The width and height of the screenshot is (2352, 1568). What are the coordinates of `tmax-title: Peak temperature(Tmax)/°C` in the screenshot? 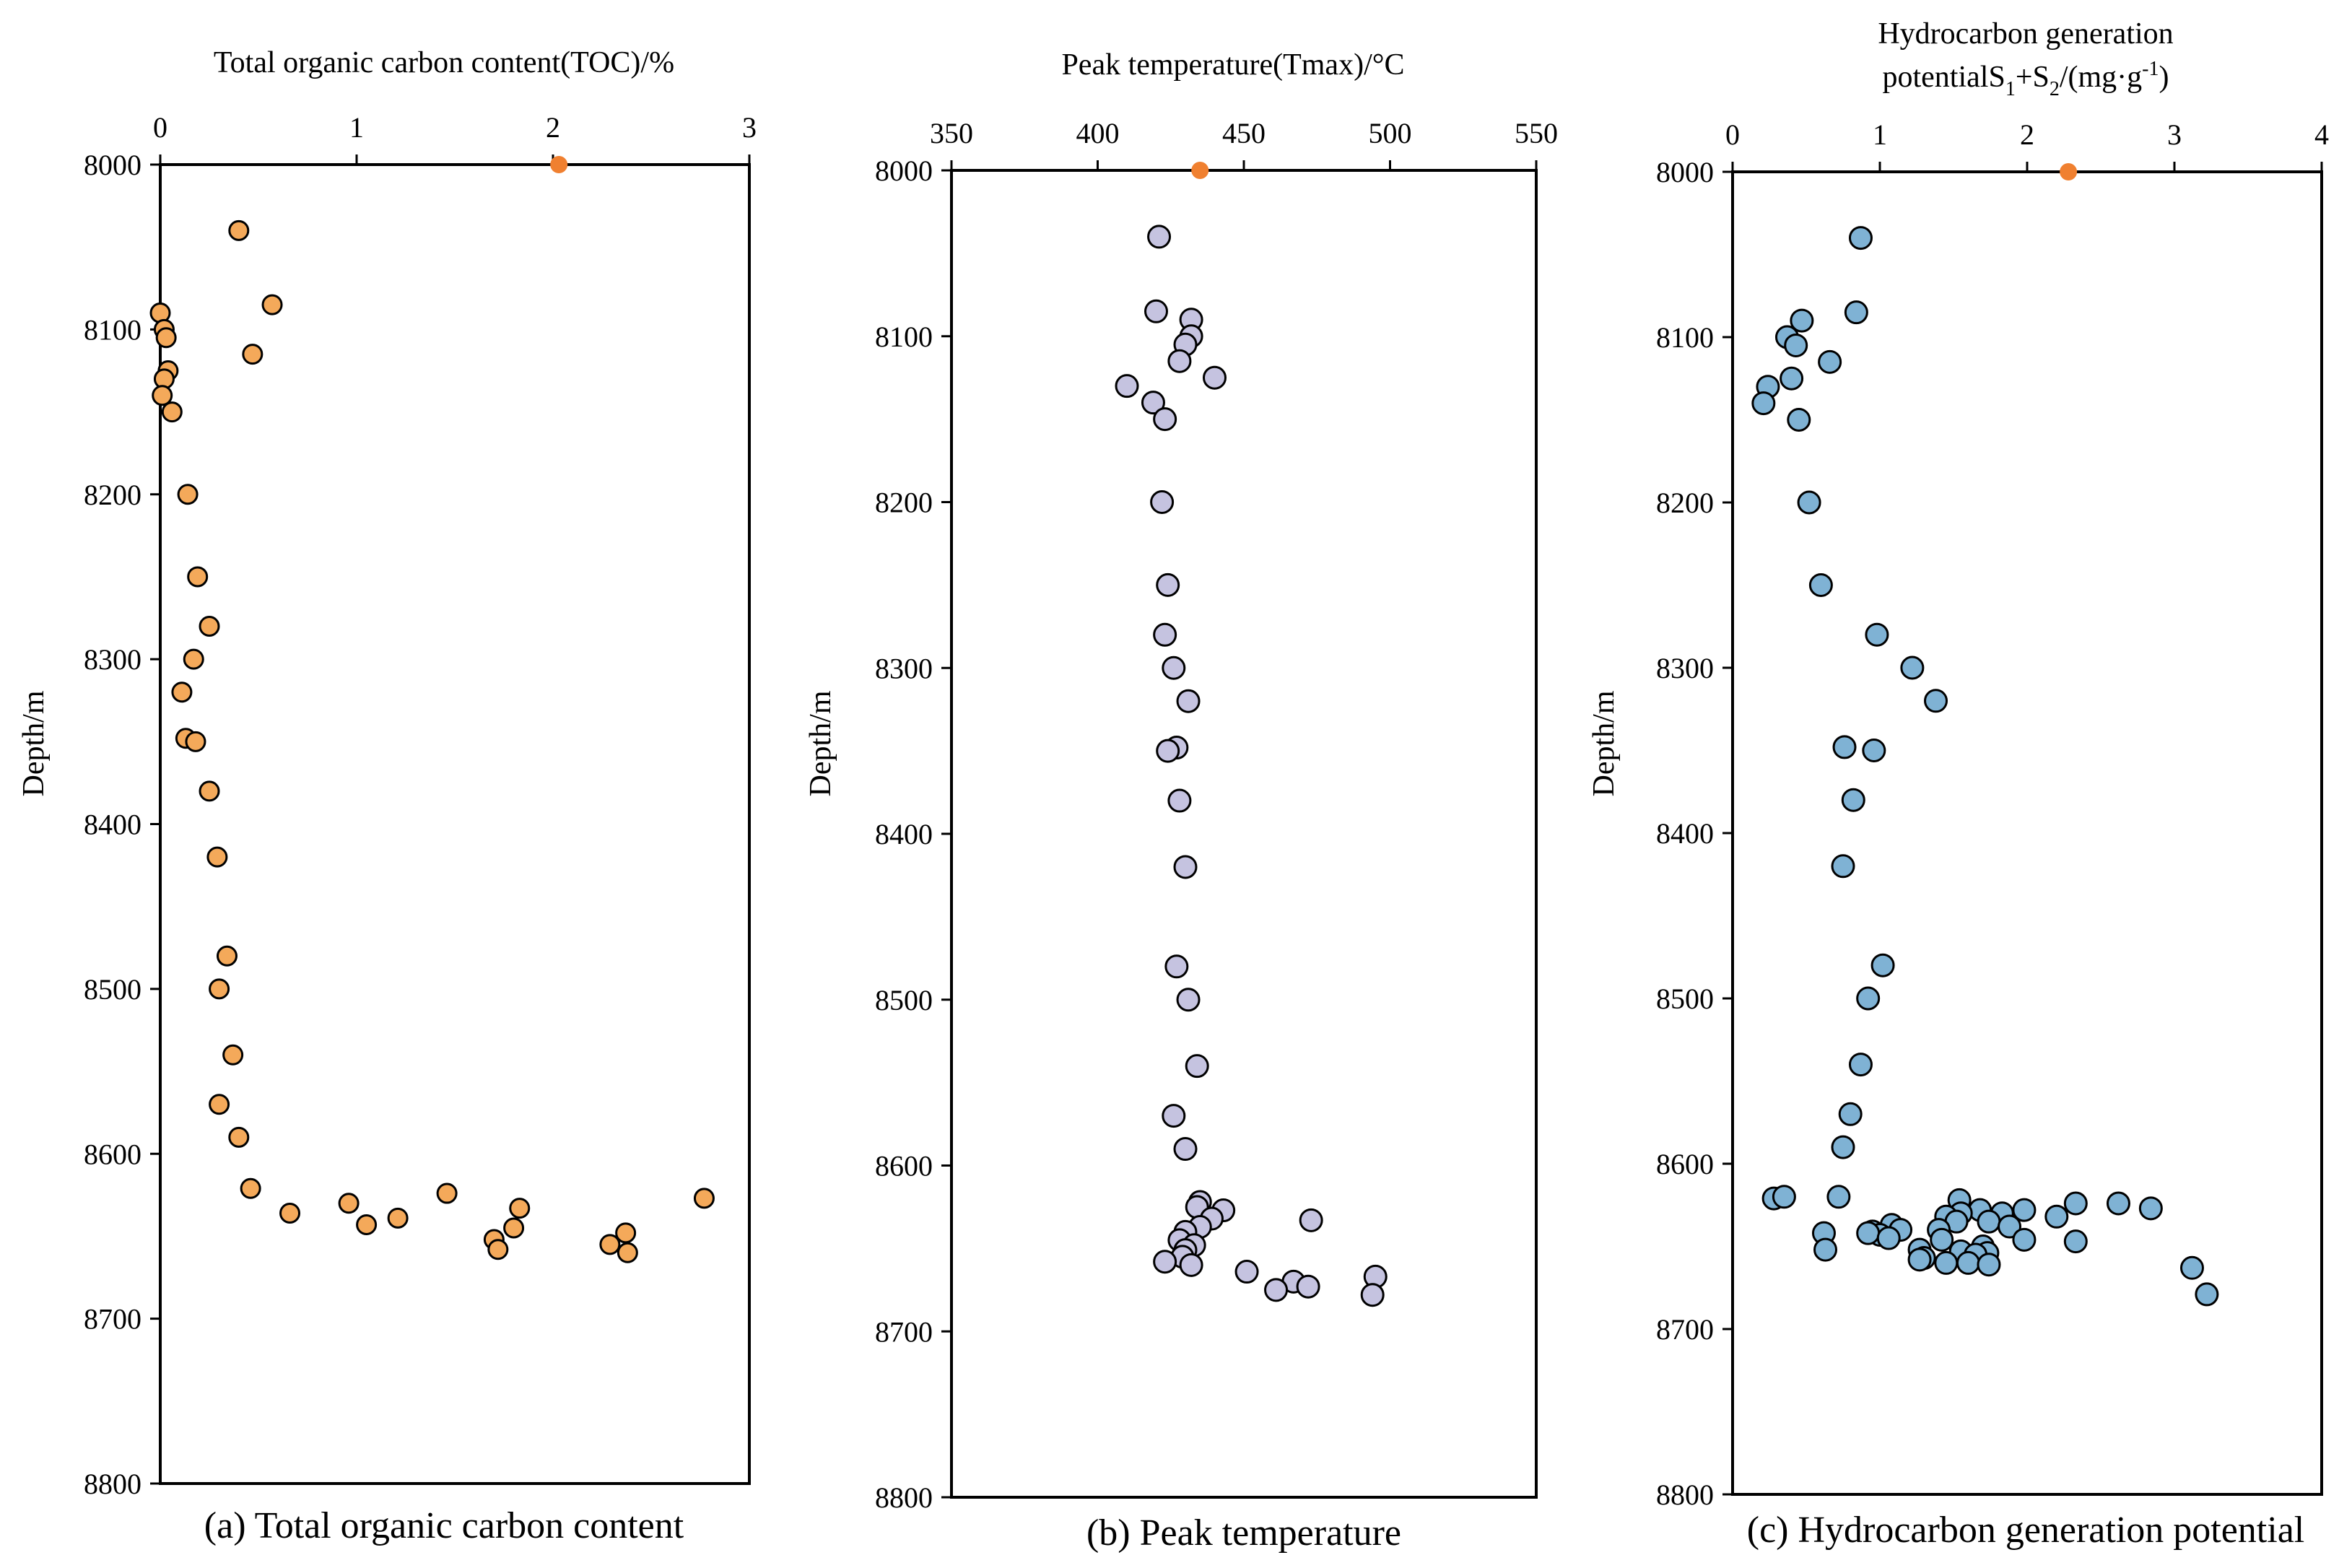 It's located at (1232, 65).